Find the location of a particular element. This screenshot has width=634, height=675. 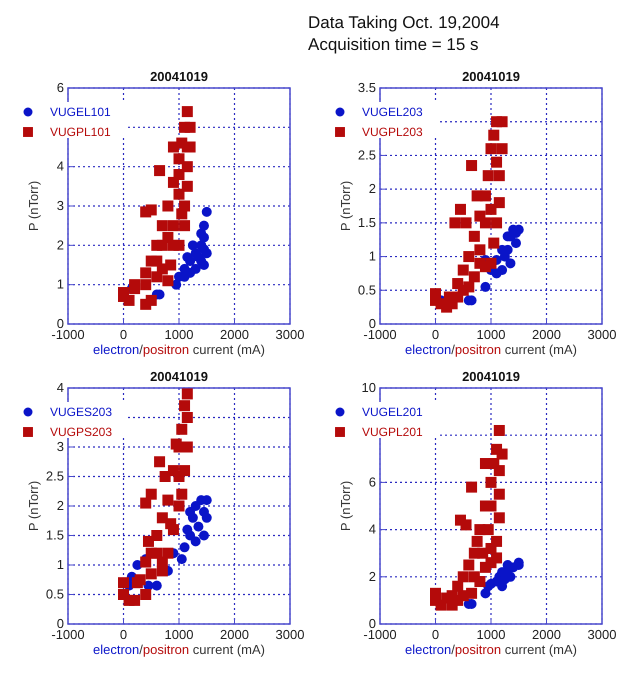

legend-label: VUGEL203 is located at coordinates (393, 112).